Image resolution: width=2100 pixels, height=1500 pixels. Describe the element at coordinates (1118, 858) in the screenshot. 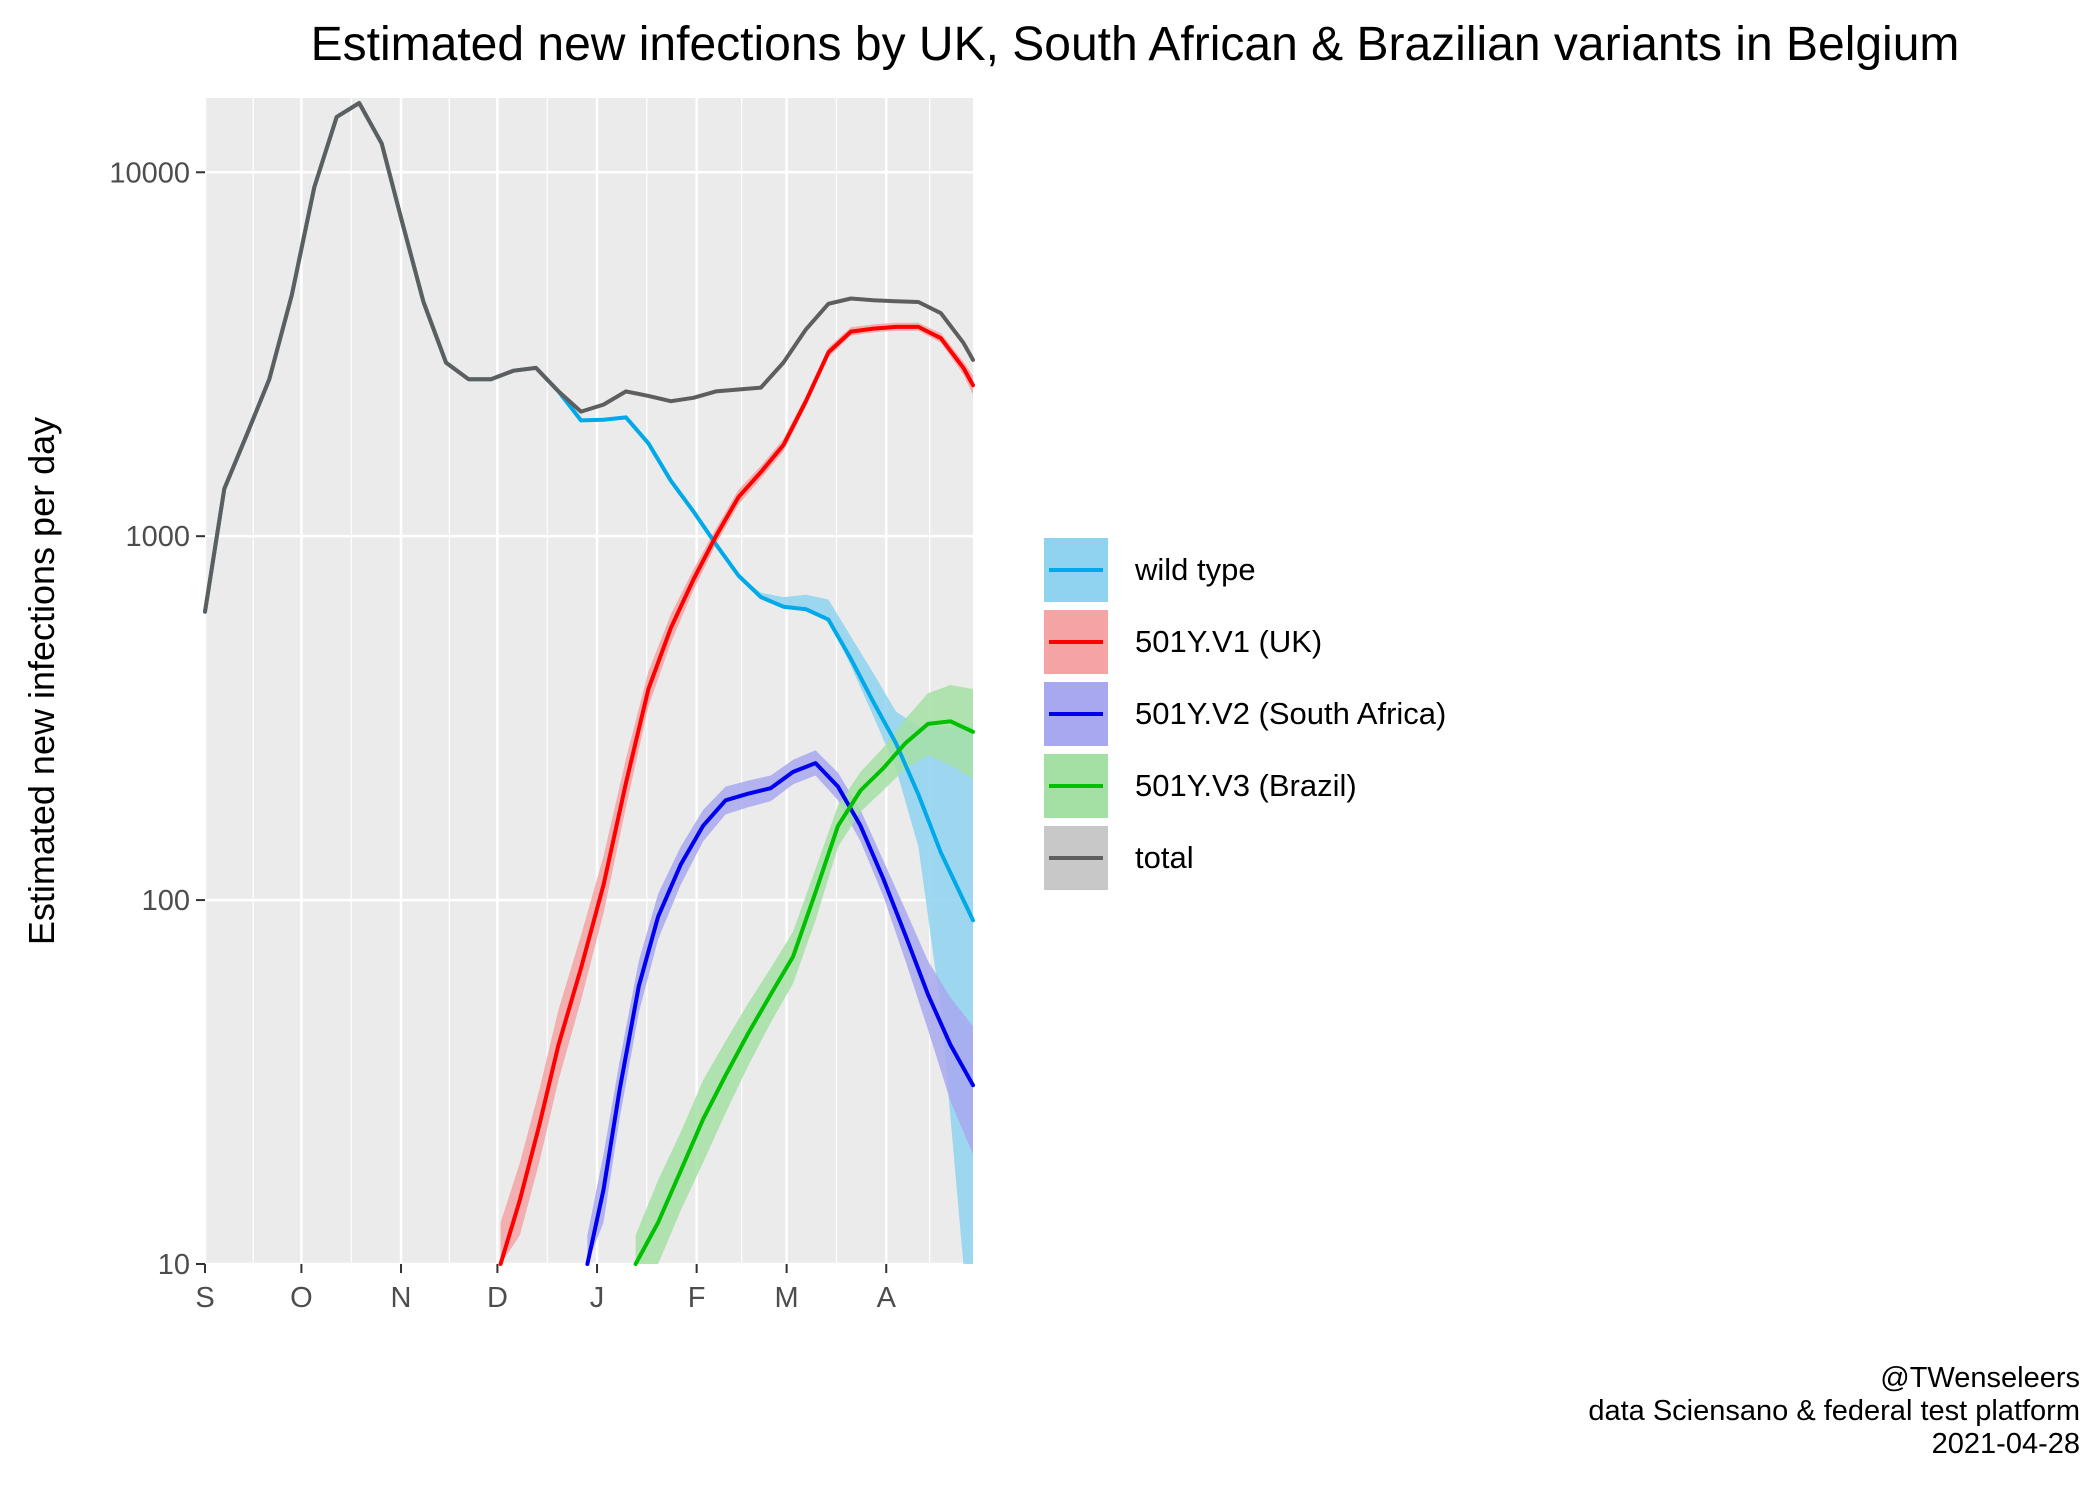

I see `legend-item: total` at that location.